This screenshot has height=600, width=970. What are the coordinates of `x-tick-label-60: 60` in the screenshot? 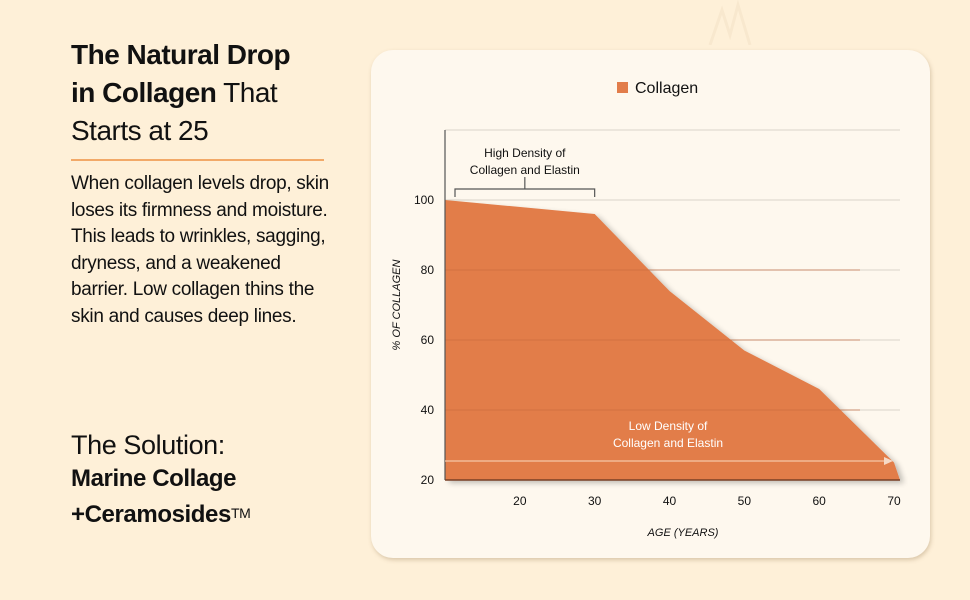 It's located at (819, 501).